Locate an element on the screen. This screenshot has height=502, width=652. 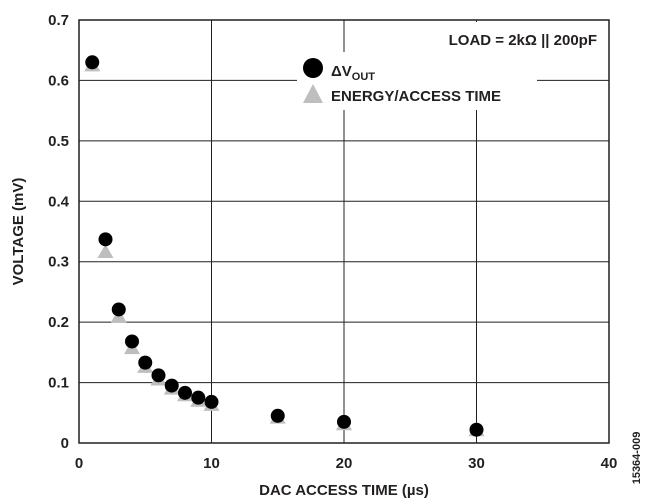
y-tick-label: 0 is located at coordinates (65, 443).